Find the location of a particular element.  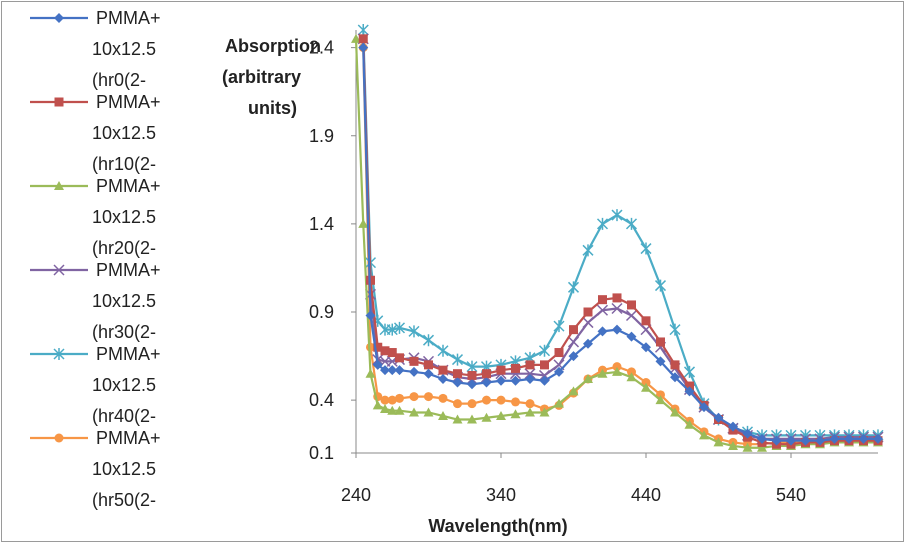

legend-label: (hr20(2- is located at coordinates (124, 248).